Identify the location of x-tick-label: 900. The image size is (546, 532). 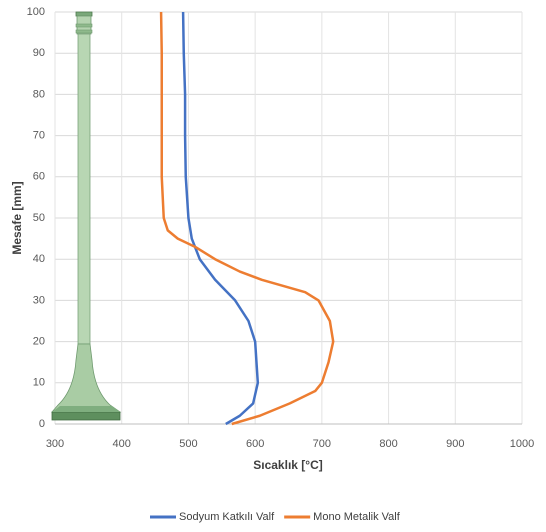
(455, 444).